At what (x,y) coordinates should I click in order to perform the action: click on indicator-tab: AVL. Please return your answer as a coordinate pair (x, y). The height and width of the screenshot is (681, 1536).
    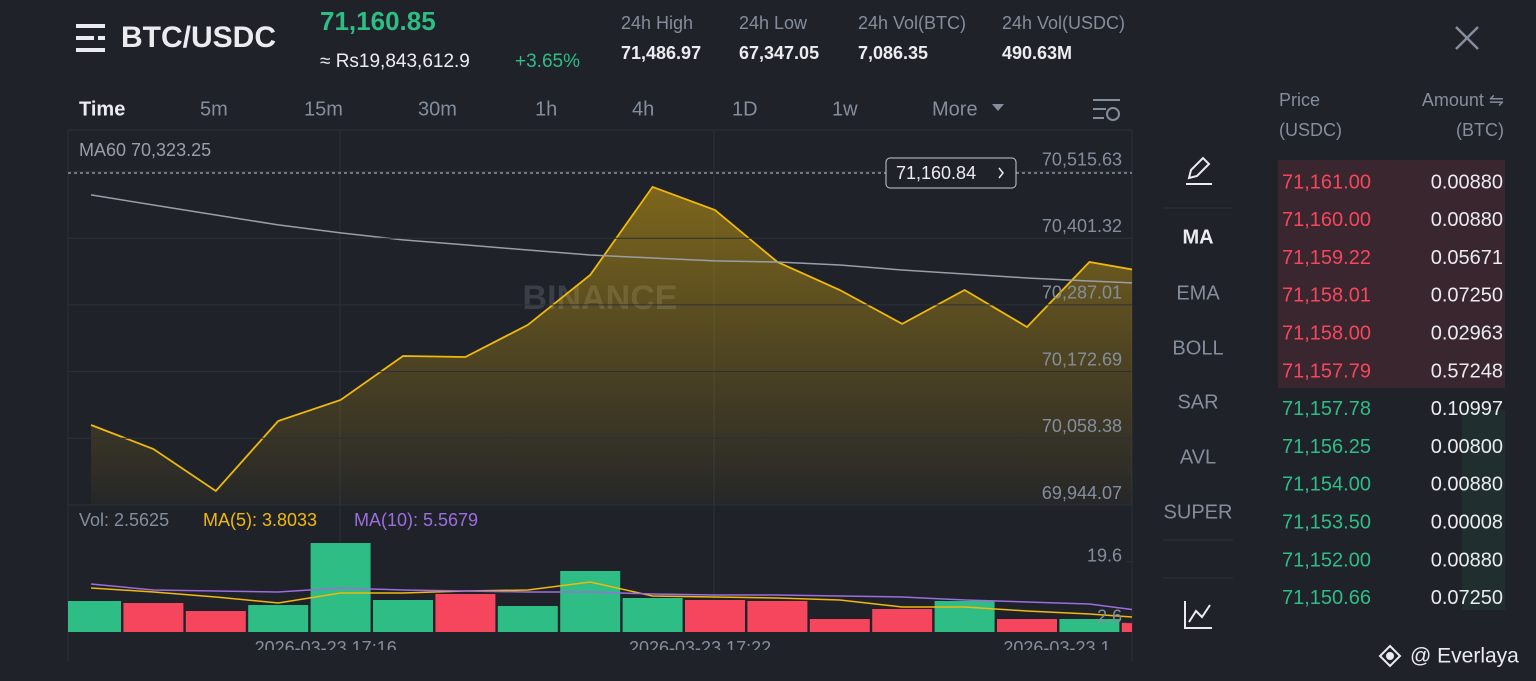
    Looking at the image, I should click on (1198, 457).